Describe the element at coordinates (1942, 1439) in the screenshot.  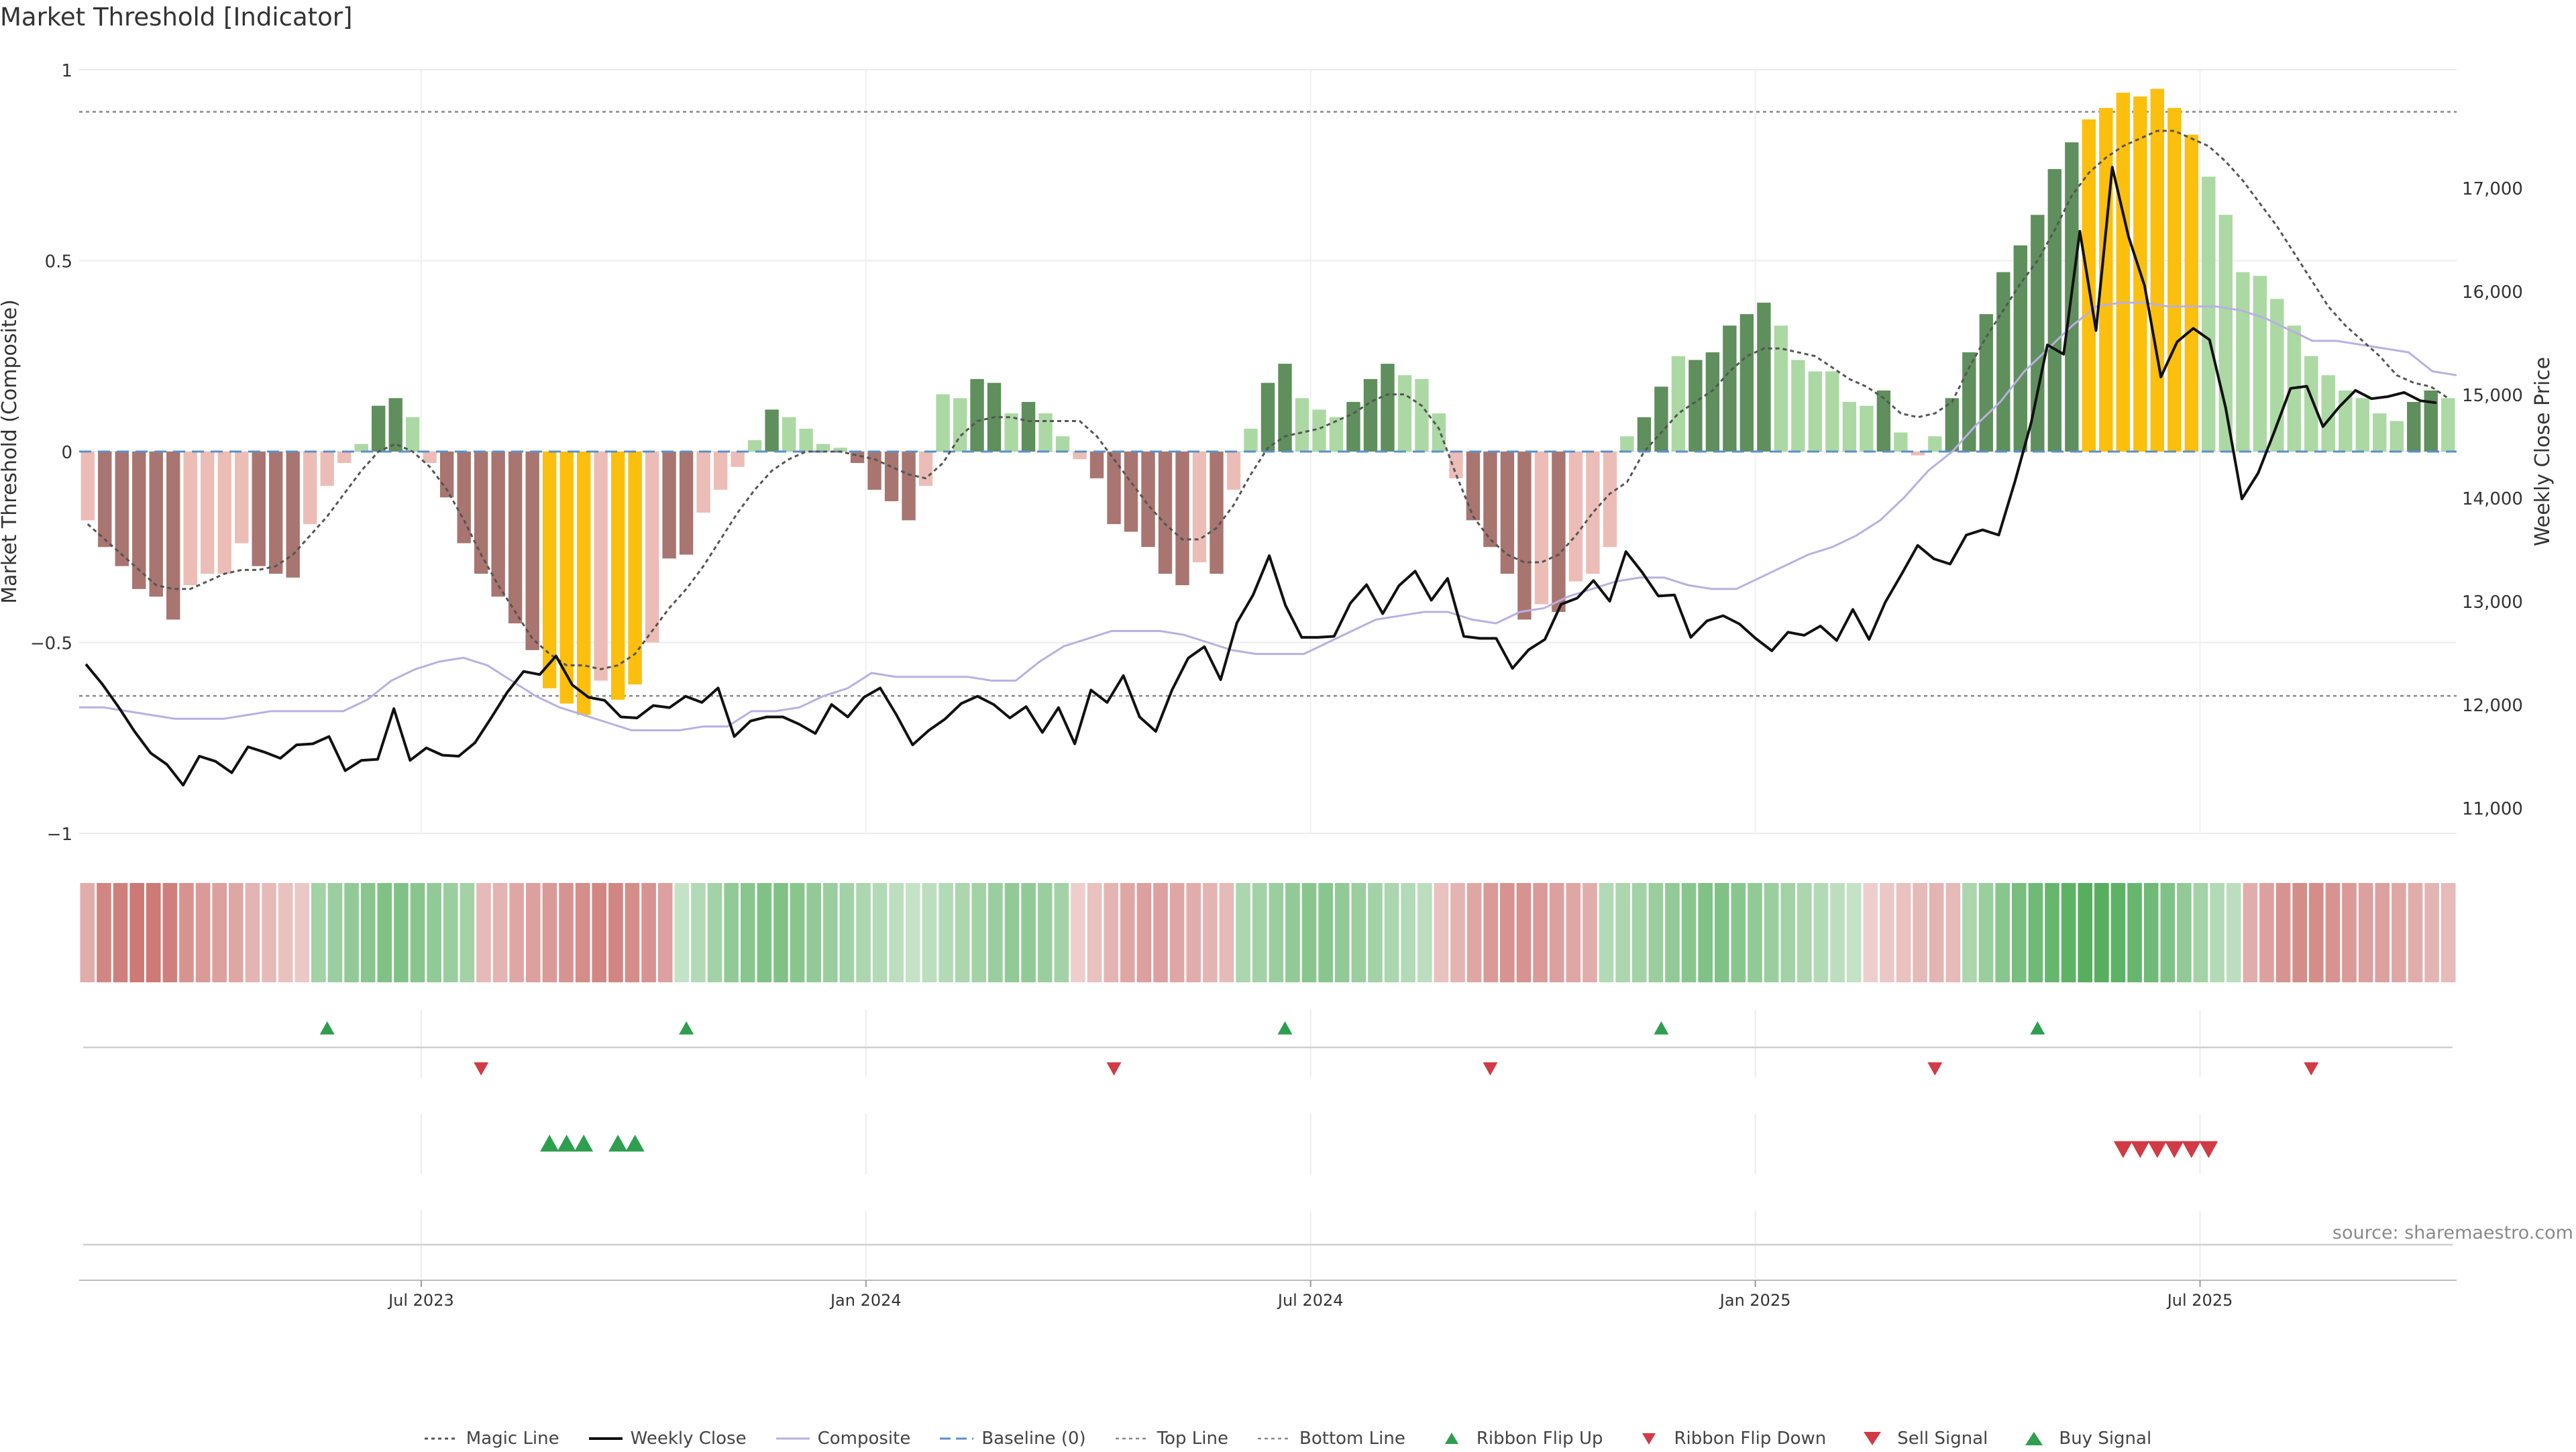
I see `legend-label: Sell Signal` at that location.